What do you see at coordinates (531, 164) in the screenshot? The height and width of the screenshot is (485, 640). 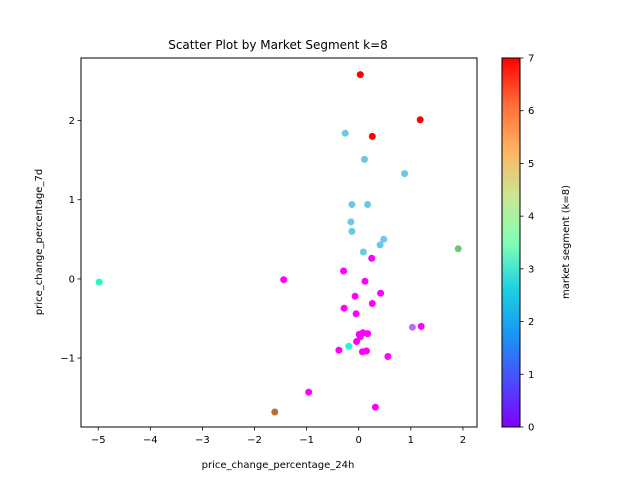 I see `colorbar-tick-label: 5` at bounding box center [531, 164].